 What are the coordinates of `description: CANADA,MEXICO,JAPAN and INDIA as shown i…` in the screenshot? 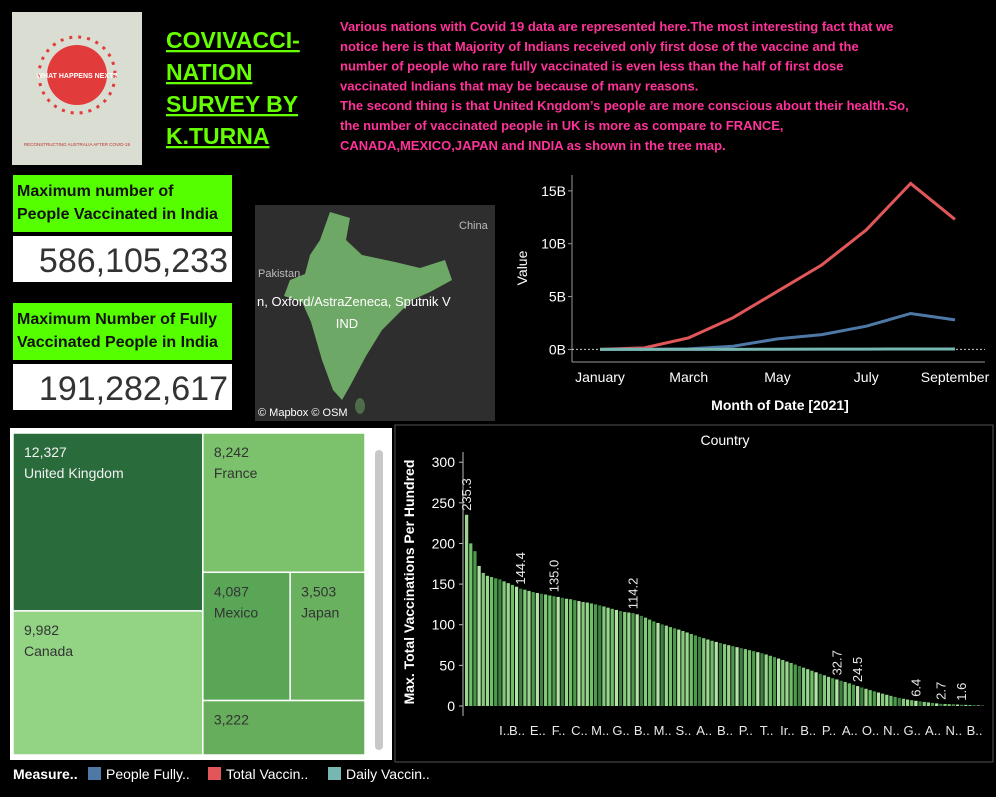 It's located at (533, 145).